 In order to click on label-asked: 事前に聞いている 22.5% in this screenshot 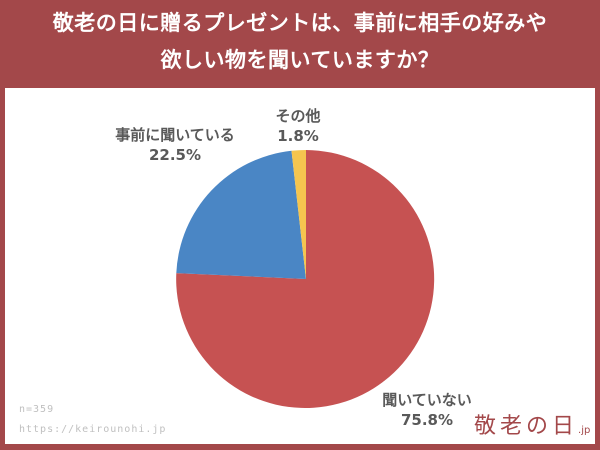, I will do `click(175, 145)`.